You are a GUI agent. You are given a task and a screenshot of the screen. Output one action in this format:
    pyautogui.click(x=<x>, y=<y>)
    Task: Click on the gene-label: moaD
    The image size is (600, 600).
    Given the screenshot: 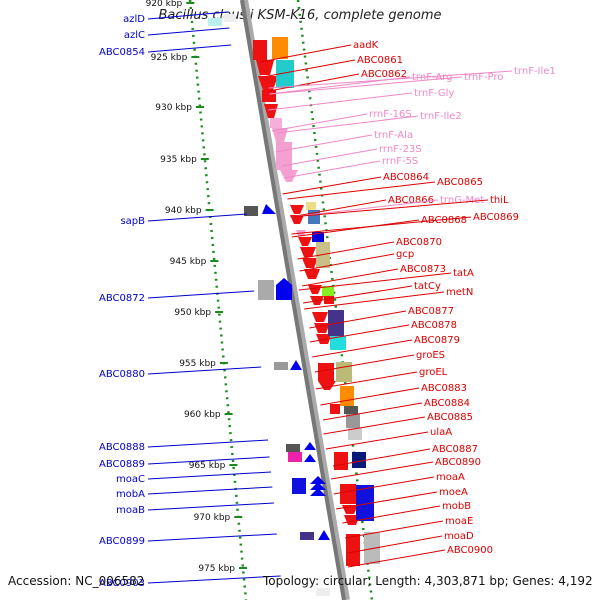 What is the action you would take?
    pyautogui.click(x=459, y=536)
    